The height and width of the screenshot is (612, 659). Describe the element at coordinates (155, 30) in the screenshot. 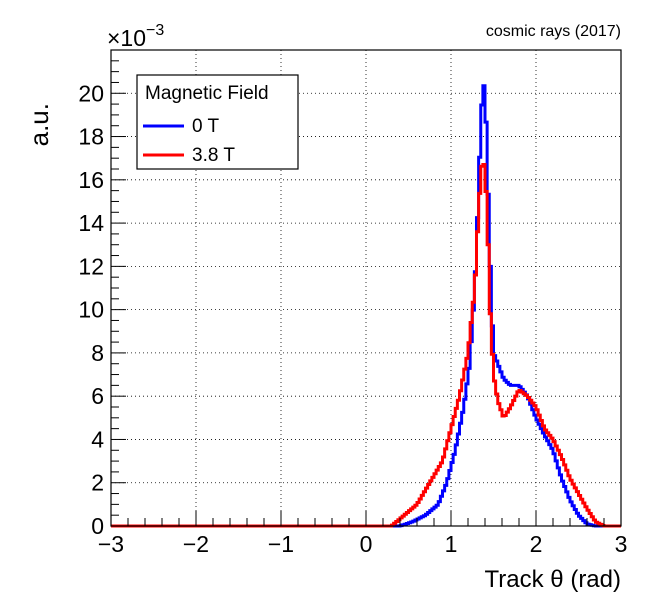

I see `y-multiplier-exponent: −3` at that location.